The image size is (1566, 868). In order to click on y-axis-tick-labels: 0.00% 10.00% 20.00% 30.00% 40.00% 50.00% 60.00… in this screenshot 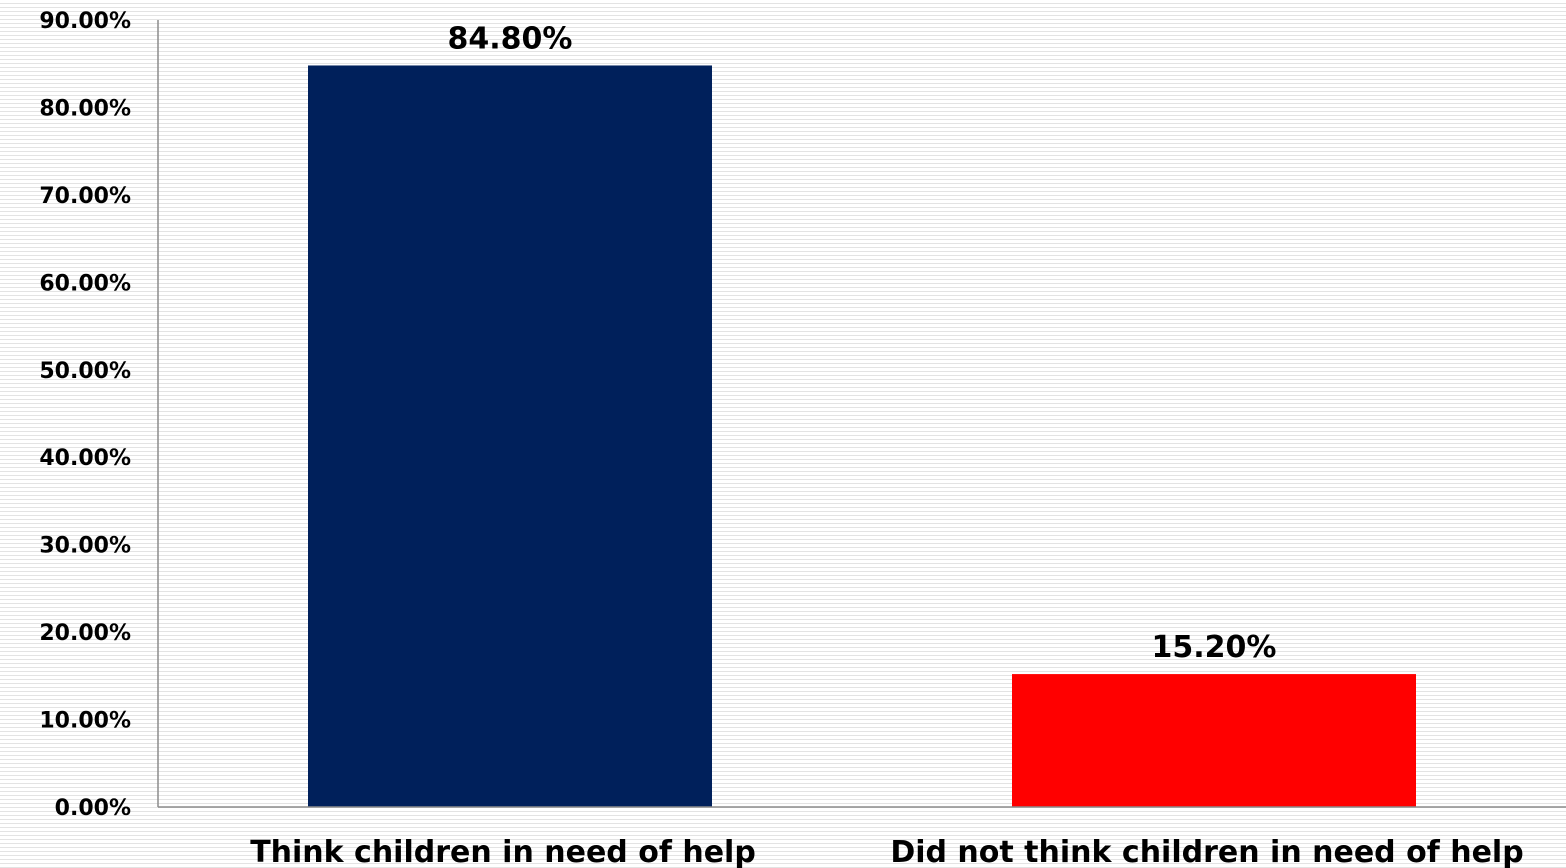, I will do `click(85, 415)`.